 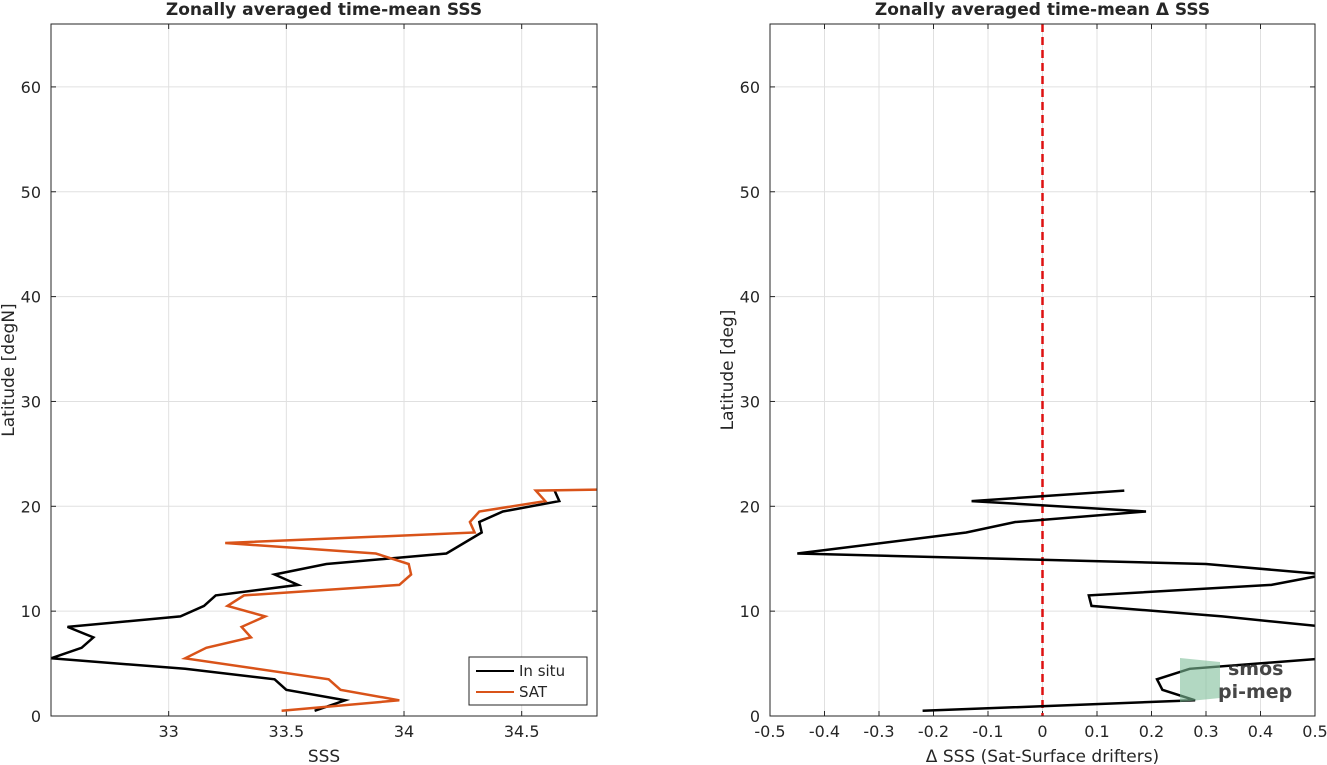 What do you see at coordinates (1205, 731) in the screenshot?
I see `x-tick-label: 0.3` at bounding box center [1205, 731].